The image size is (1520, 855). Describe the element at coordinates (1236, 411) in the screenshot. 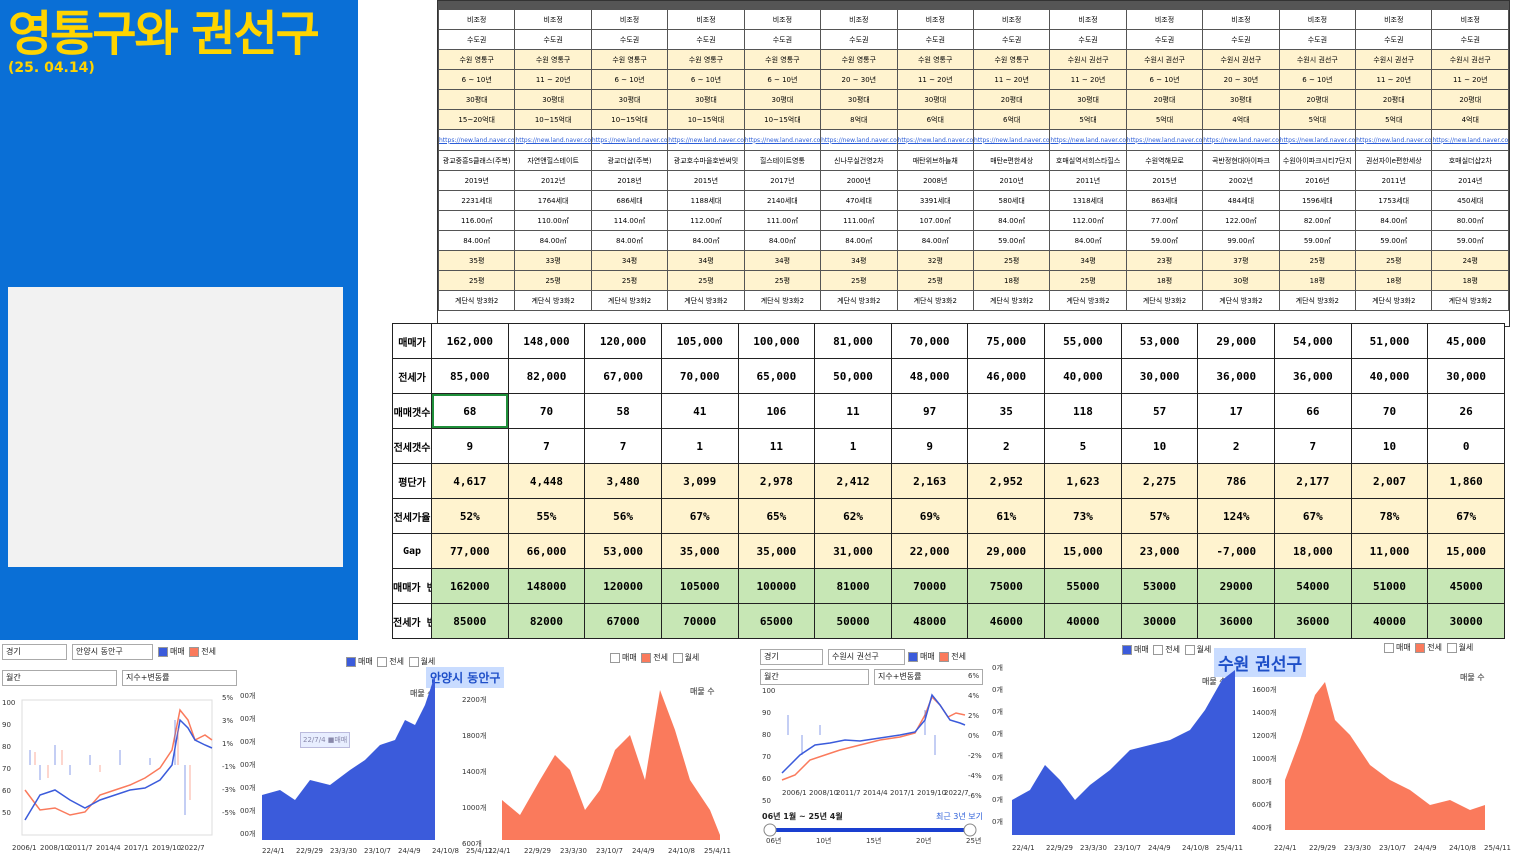

I see `metric-cell: 17` at that location.